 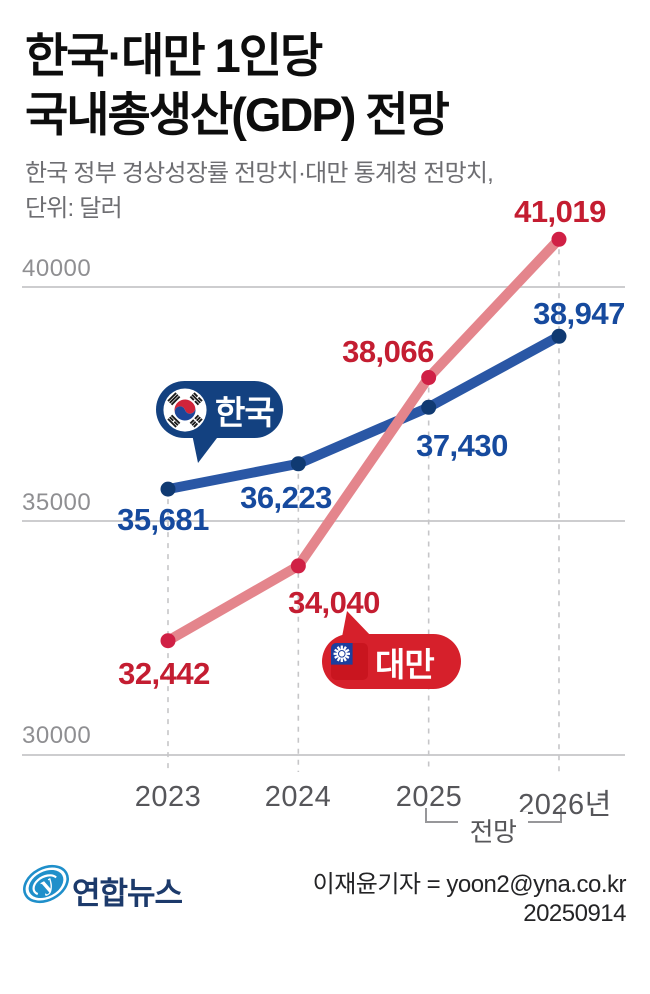 I want to click on value-label-korea-2024: 36,223, so click(x=286, y=497).